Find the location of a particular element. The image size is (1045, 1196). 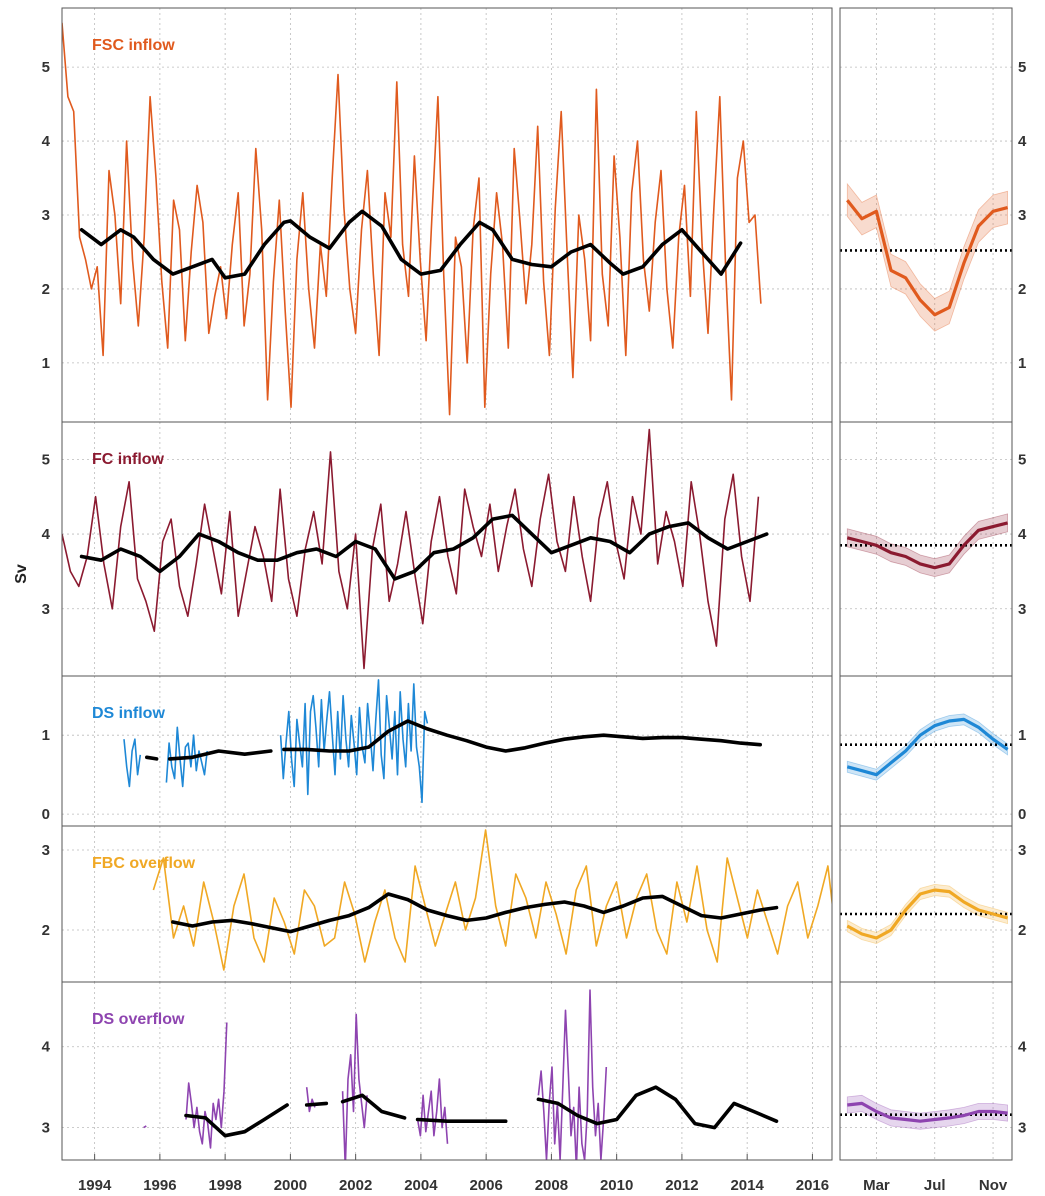

panel-ds-overflow: 3 3 4 4 DS overflow is located at coordinates (534, 1071).